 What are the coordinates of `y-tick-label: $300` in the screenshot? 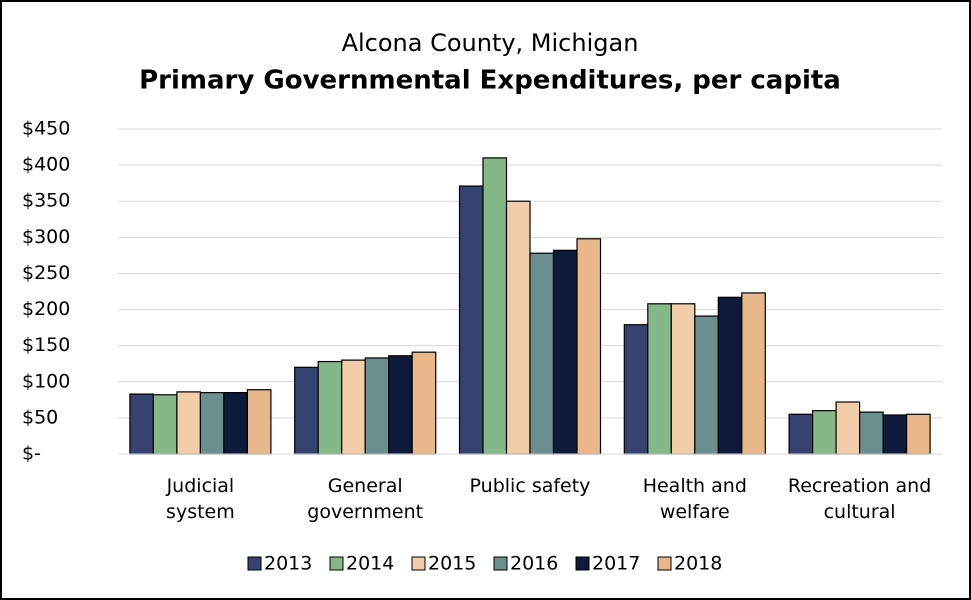 It's located at (46, 237).